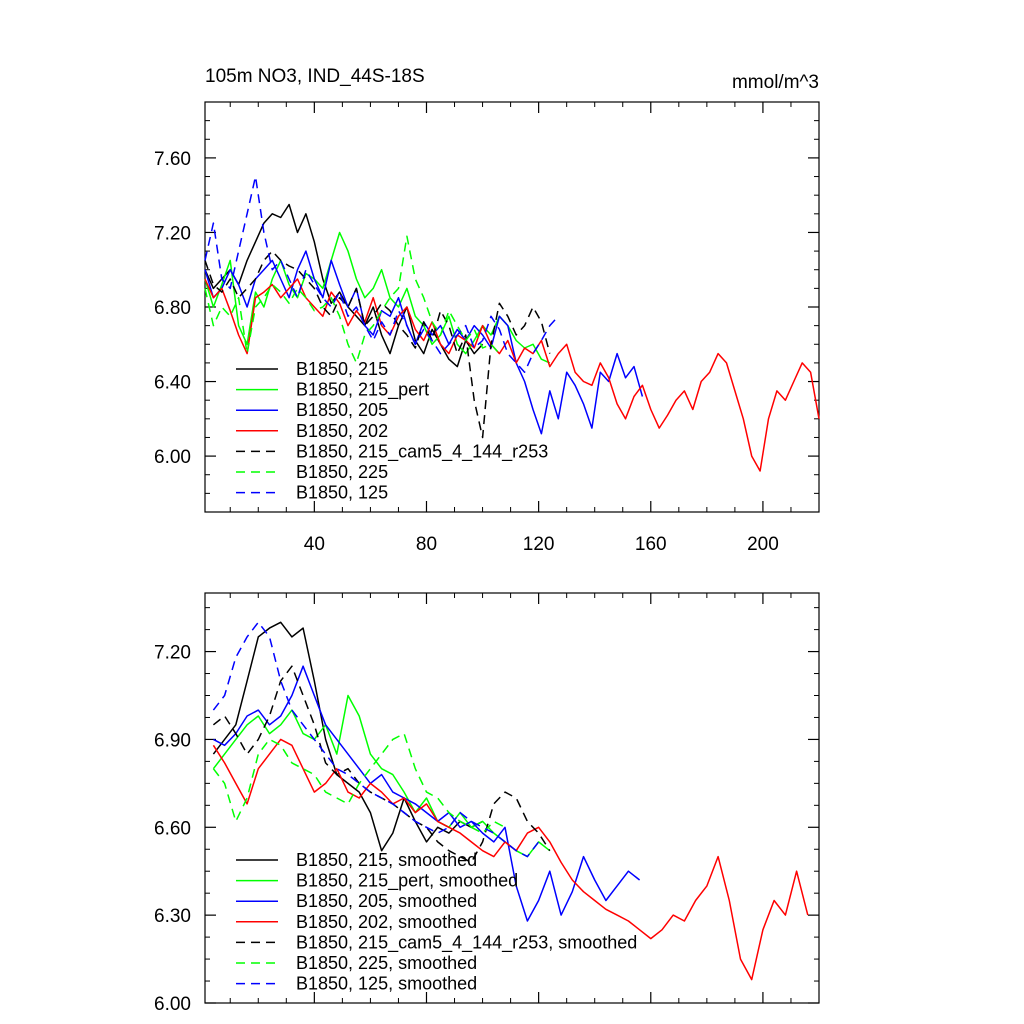  I want to click on legend-label: B1850, 215_cam5_4_144_r253, smoothed, so click(466, 942).